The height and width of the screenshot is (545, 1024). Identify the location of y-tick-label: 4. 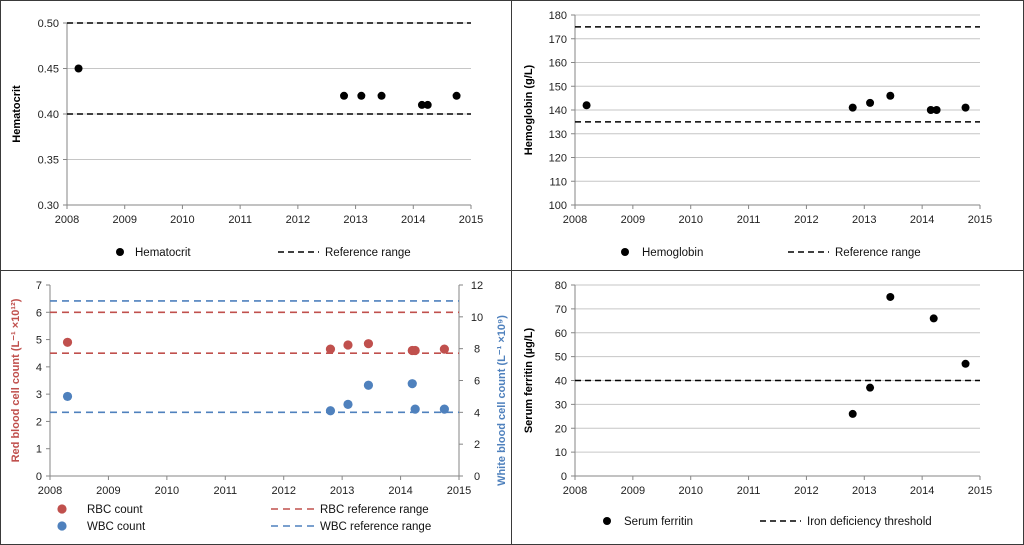
(39, 368).